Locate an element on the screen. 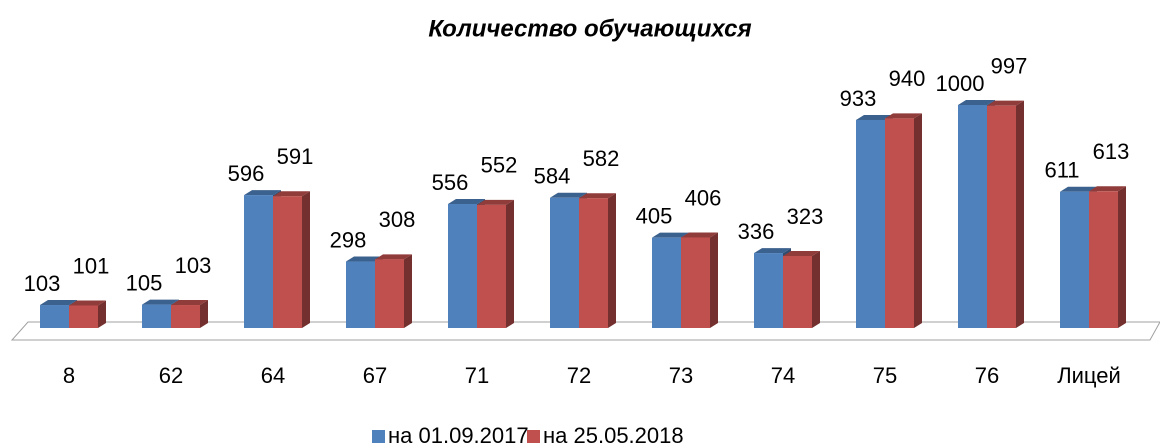 This screenshot has width=1160, height=446. x-tick-label: 72 is located at coordinates (579, 375).